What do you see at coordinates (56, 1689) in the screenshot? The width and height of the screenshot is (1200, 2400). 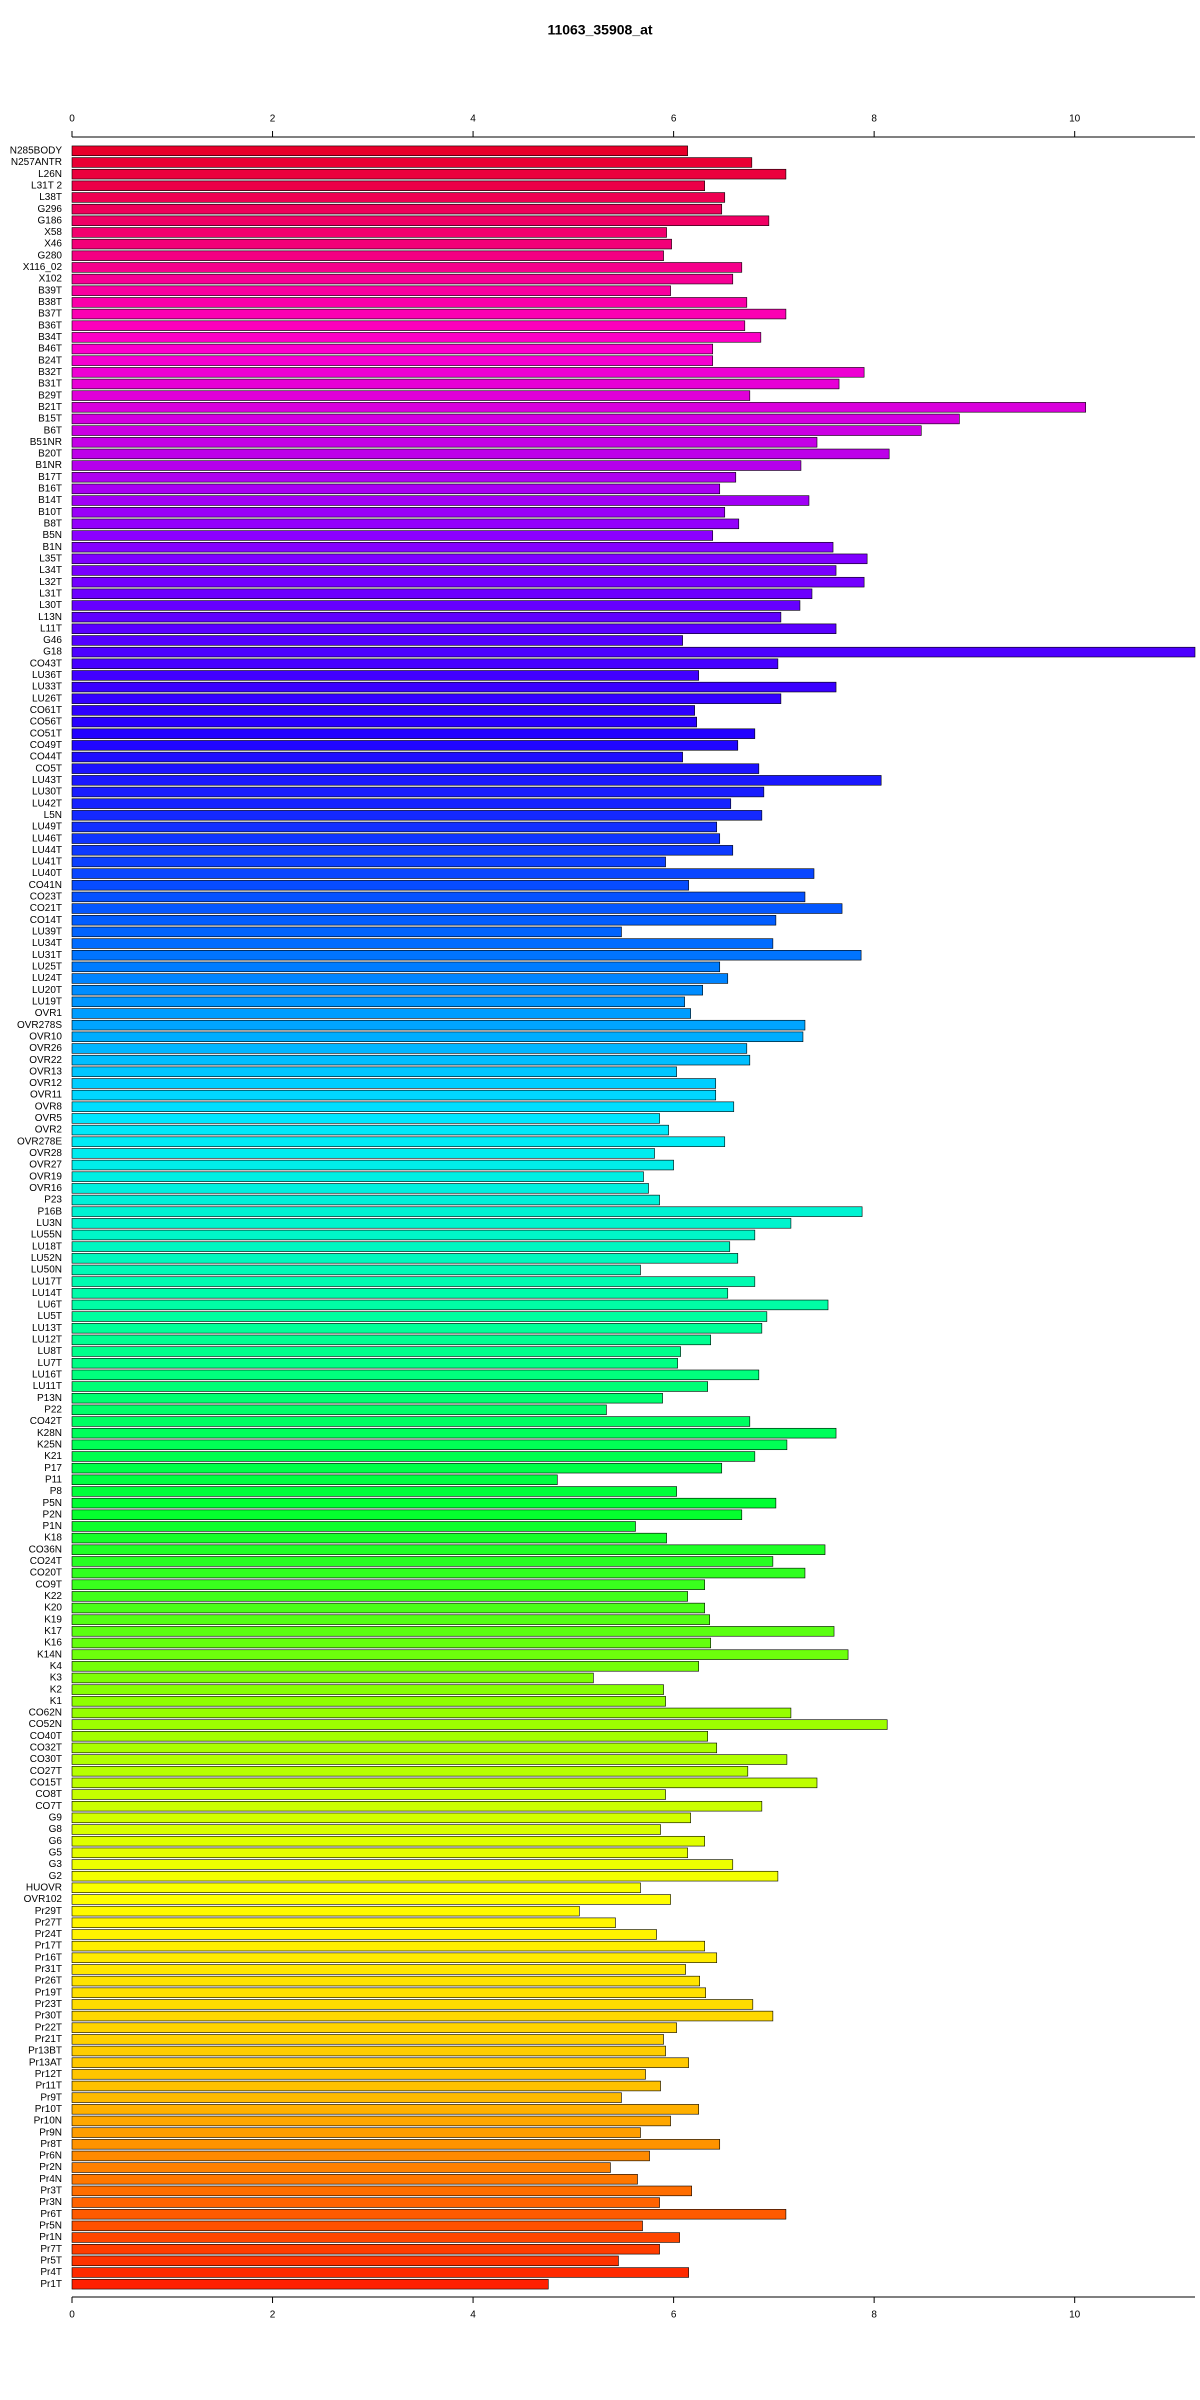 I see `y-tick-label: K2` at bounding box center [56, 1689].